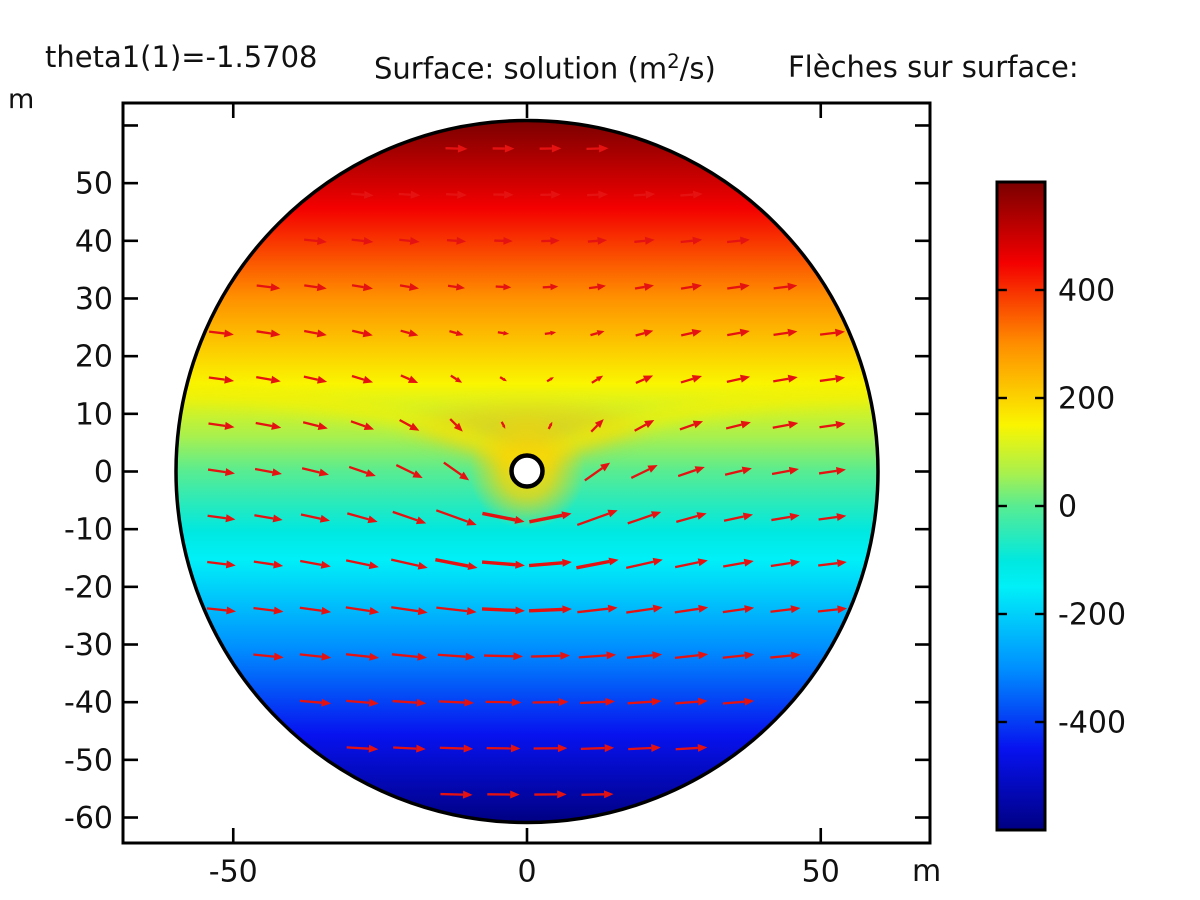 The height and width of the screenshot is (900, 1200). I want to click on colorbar-tick-label: 0, so click(1067, 507).